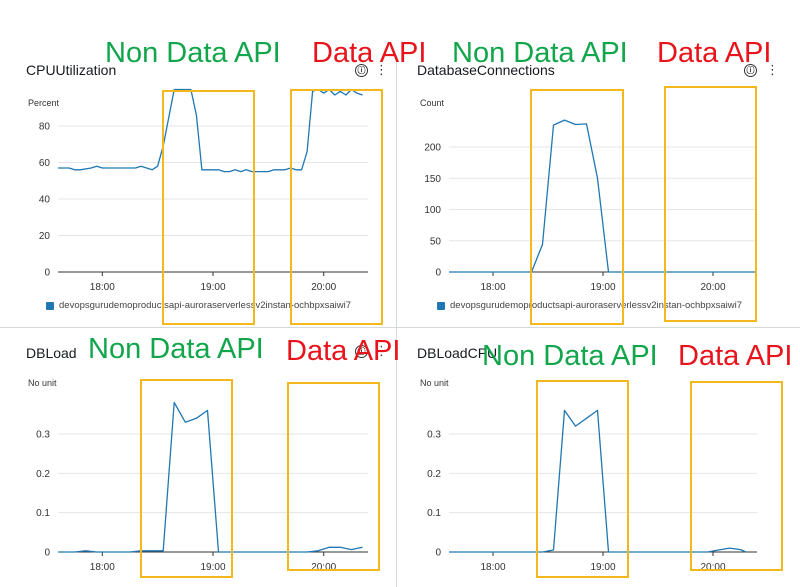  Describe the element at coordinates (45, 200) in the screenshot. I see `y-tick-label: 40` at that location.